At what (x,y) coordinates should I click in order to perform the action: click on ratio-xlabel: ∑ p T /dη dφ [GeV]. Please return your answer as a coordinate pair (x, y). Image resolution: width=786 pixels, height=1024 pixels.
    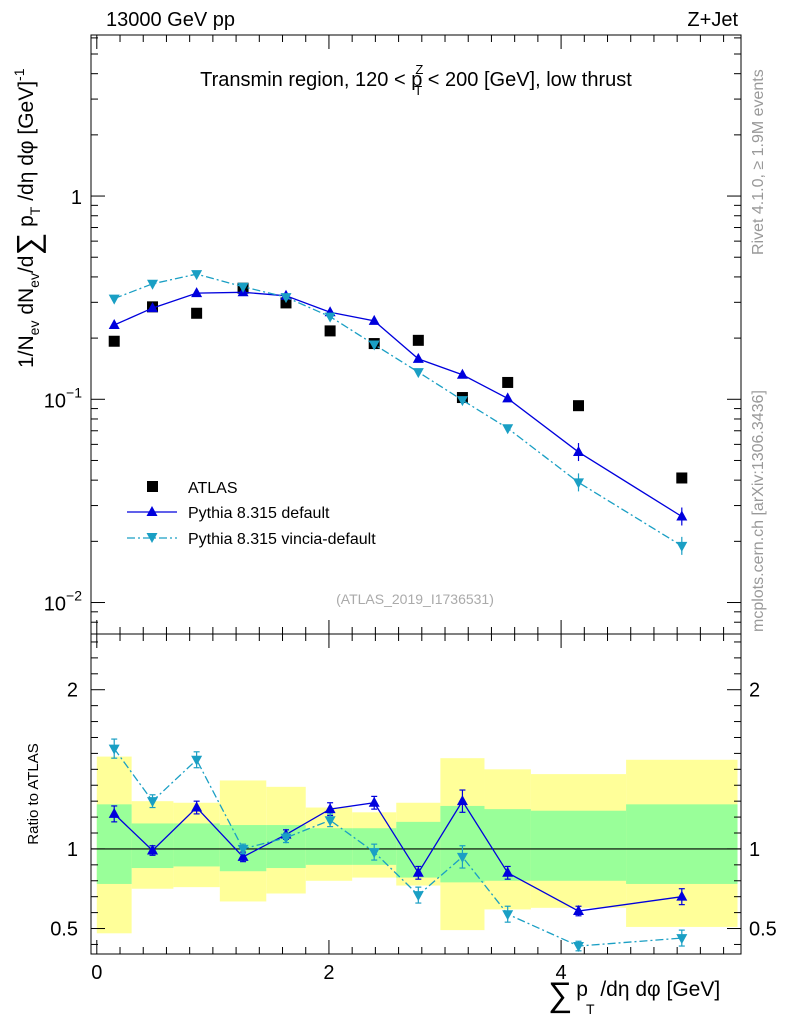
    Looking at the image, I should click on (634, 996).